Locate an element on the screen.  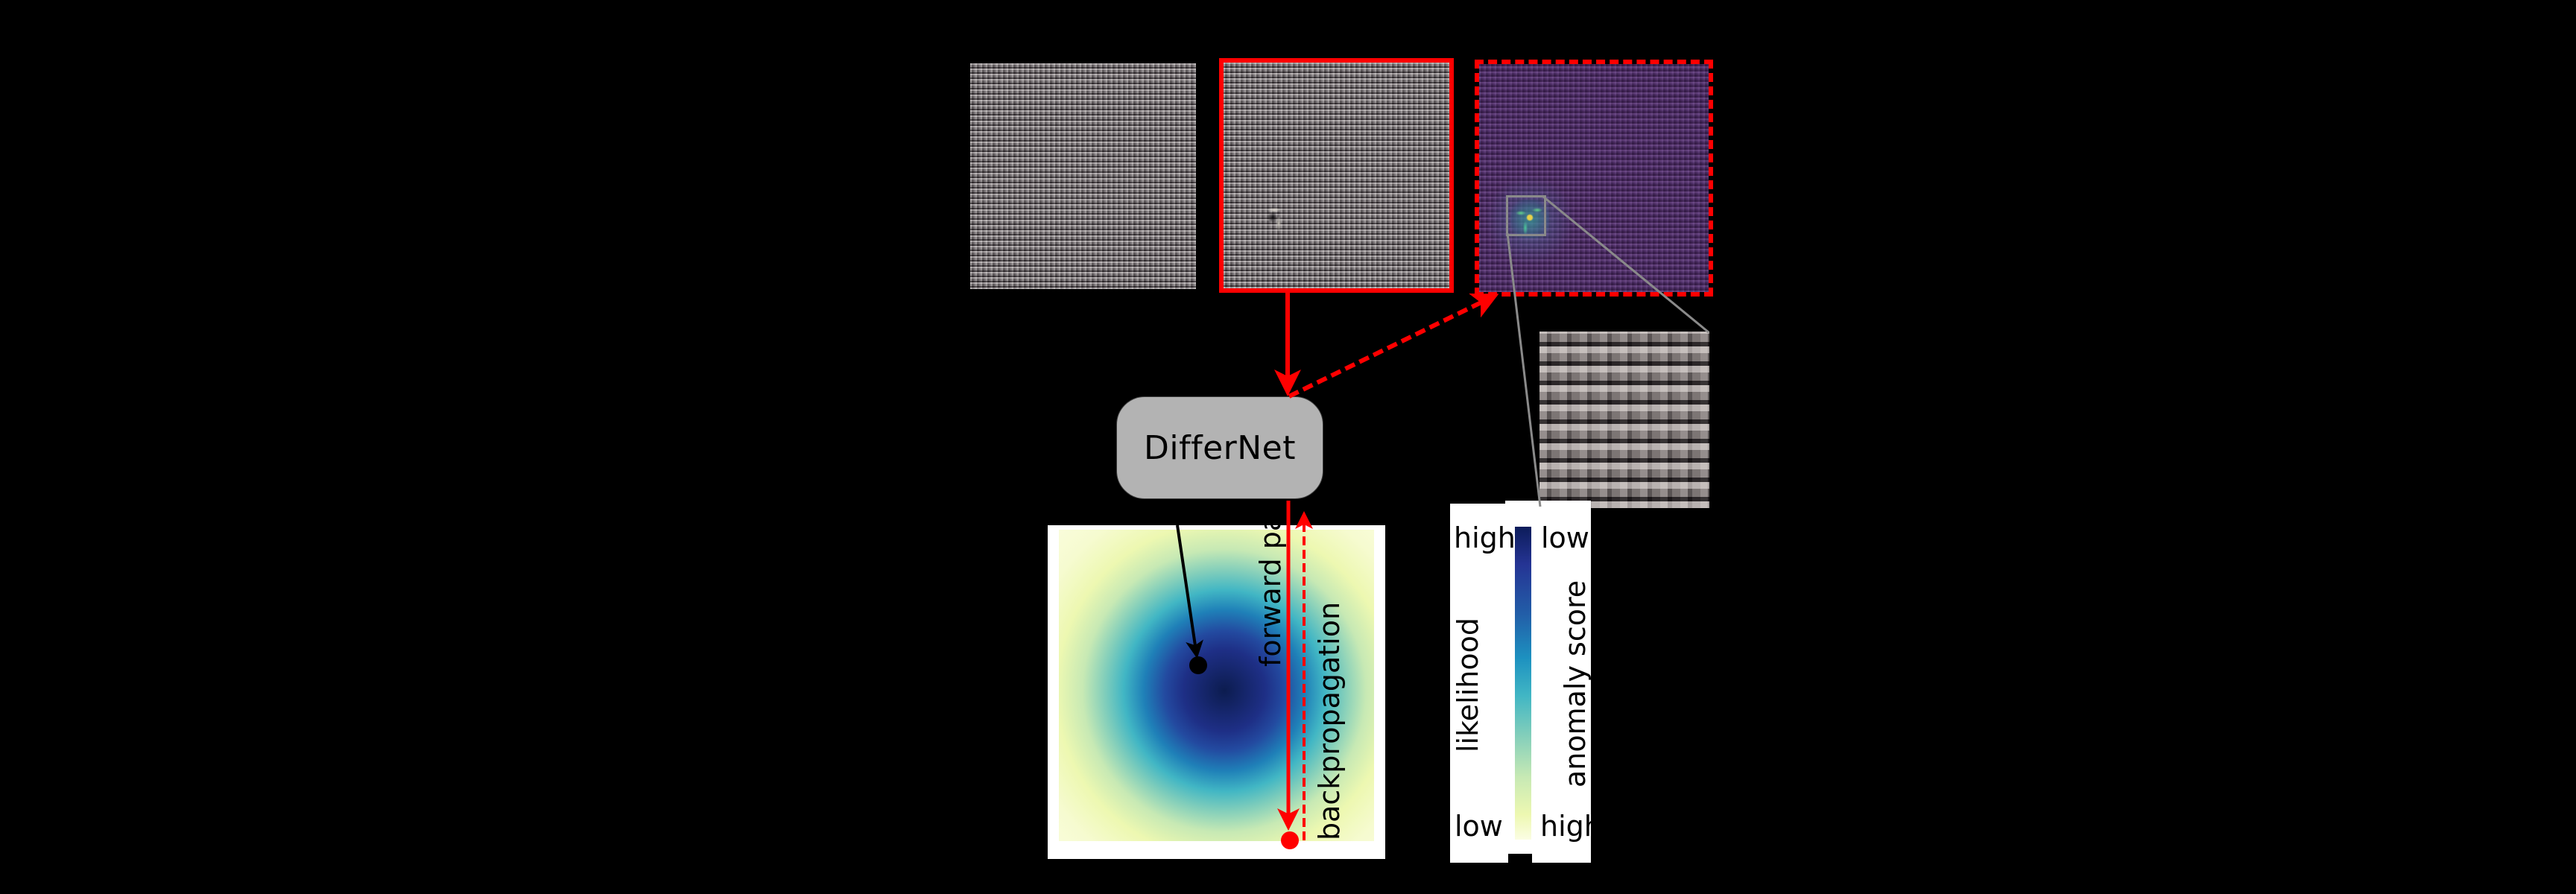
likelihood-axis-title: likelihood is located at coordinates (1468, 685).